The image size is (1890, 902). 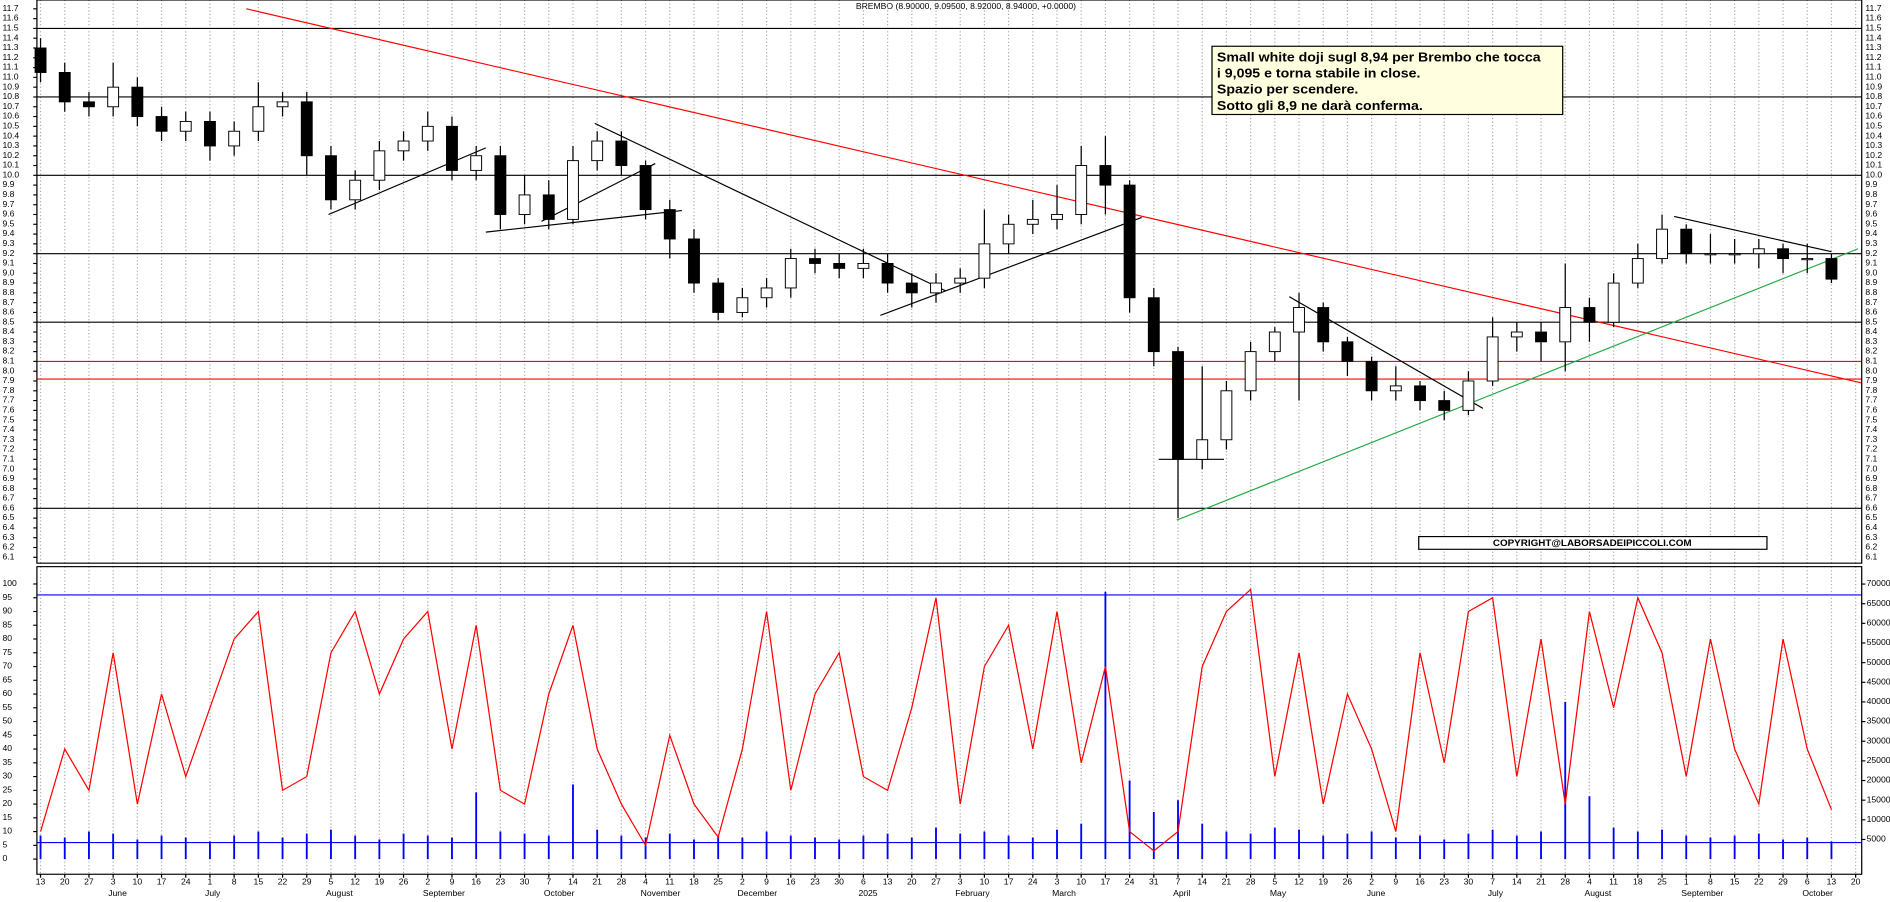 I want to click on y-tick-label: 45, so click(x=7, y=735).